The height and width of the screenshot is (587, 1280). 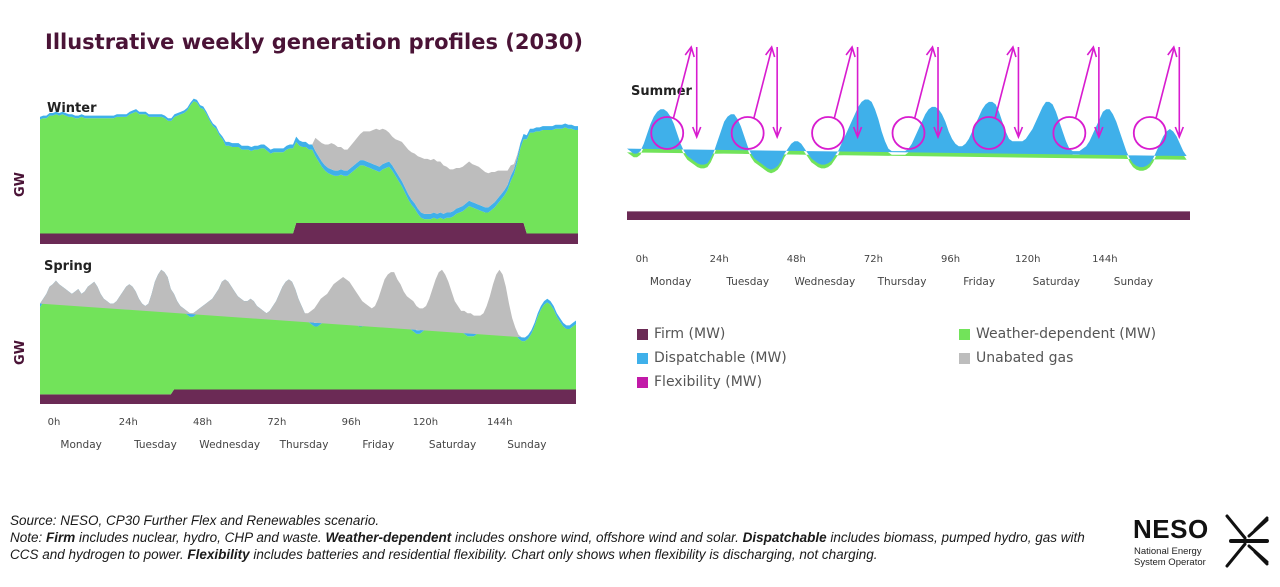 What do you see at coordinates (203, 422) in the screenshot?
I see `spring-tick-label: 48h` at bounding box center [203, 422].